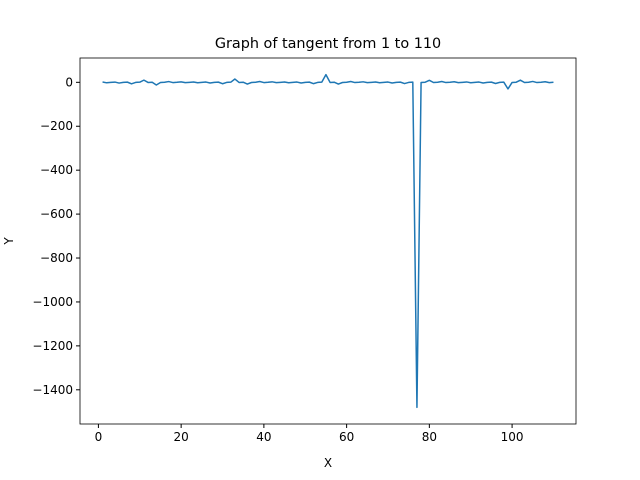 Image resolution: width=640 pixels, height=480 pixels. I want to click on x-tick-label: 80, so click(429, 437).